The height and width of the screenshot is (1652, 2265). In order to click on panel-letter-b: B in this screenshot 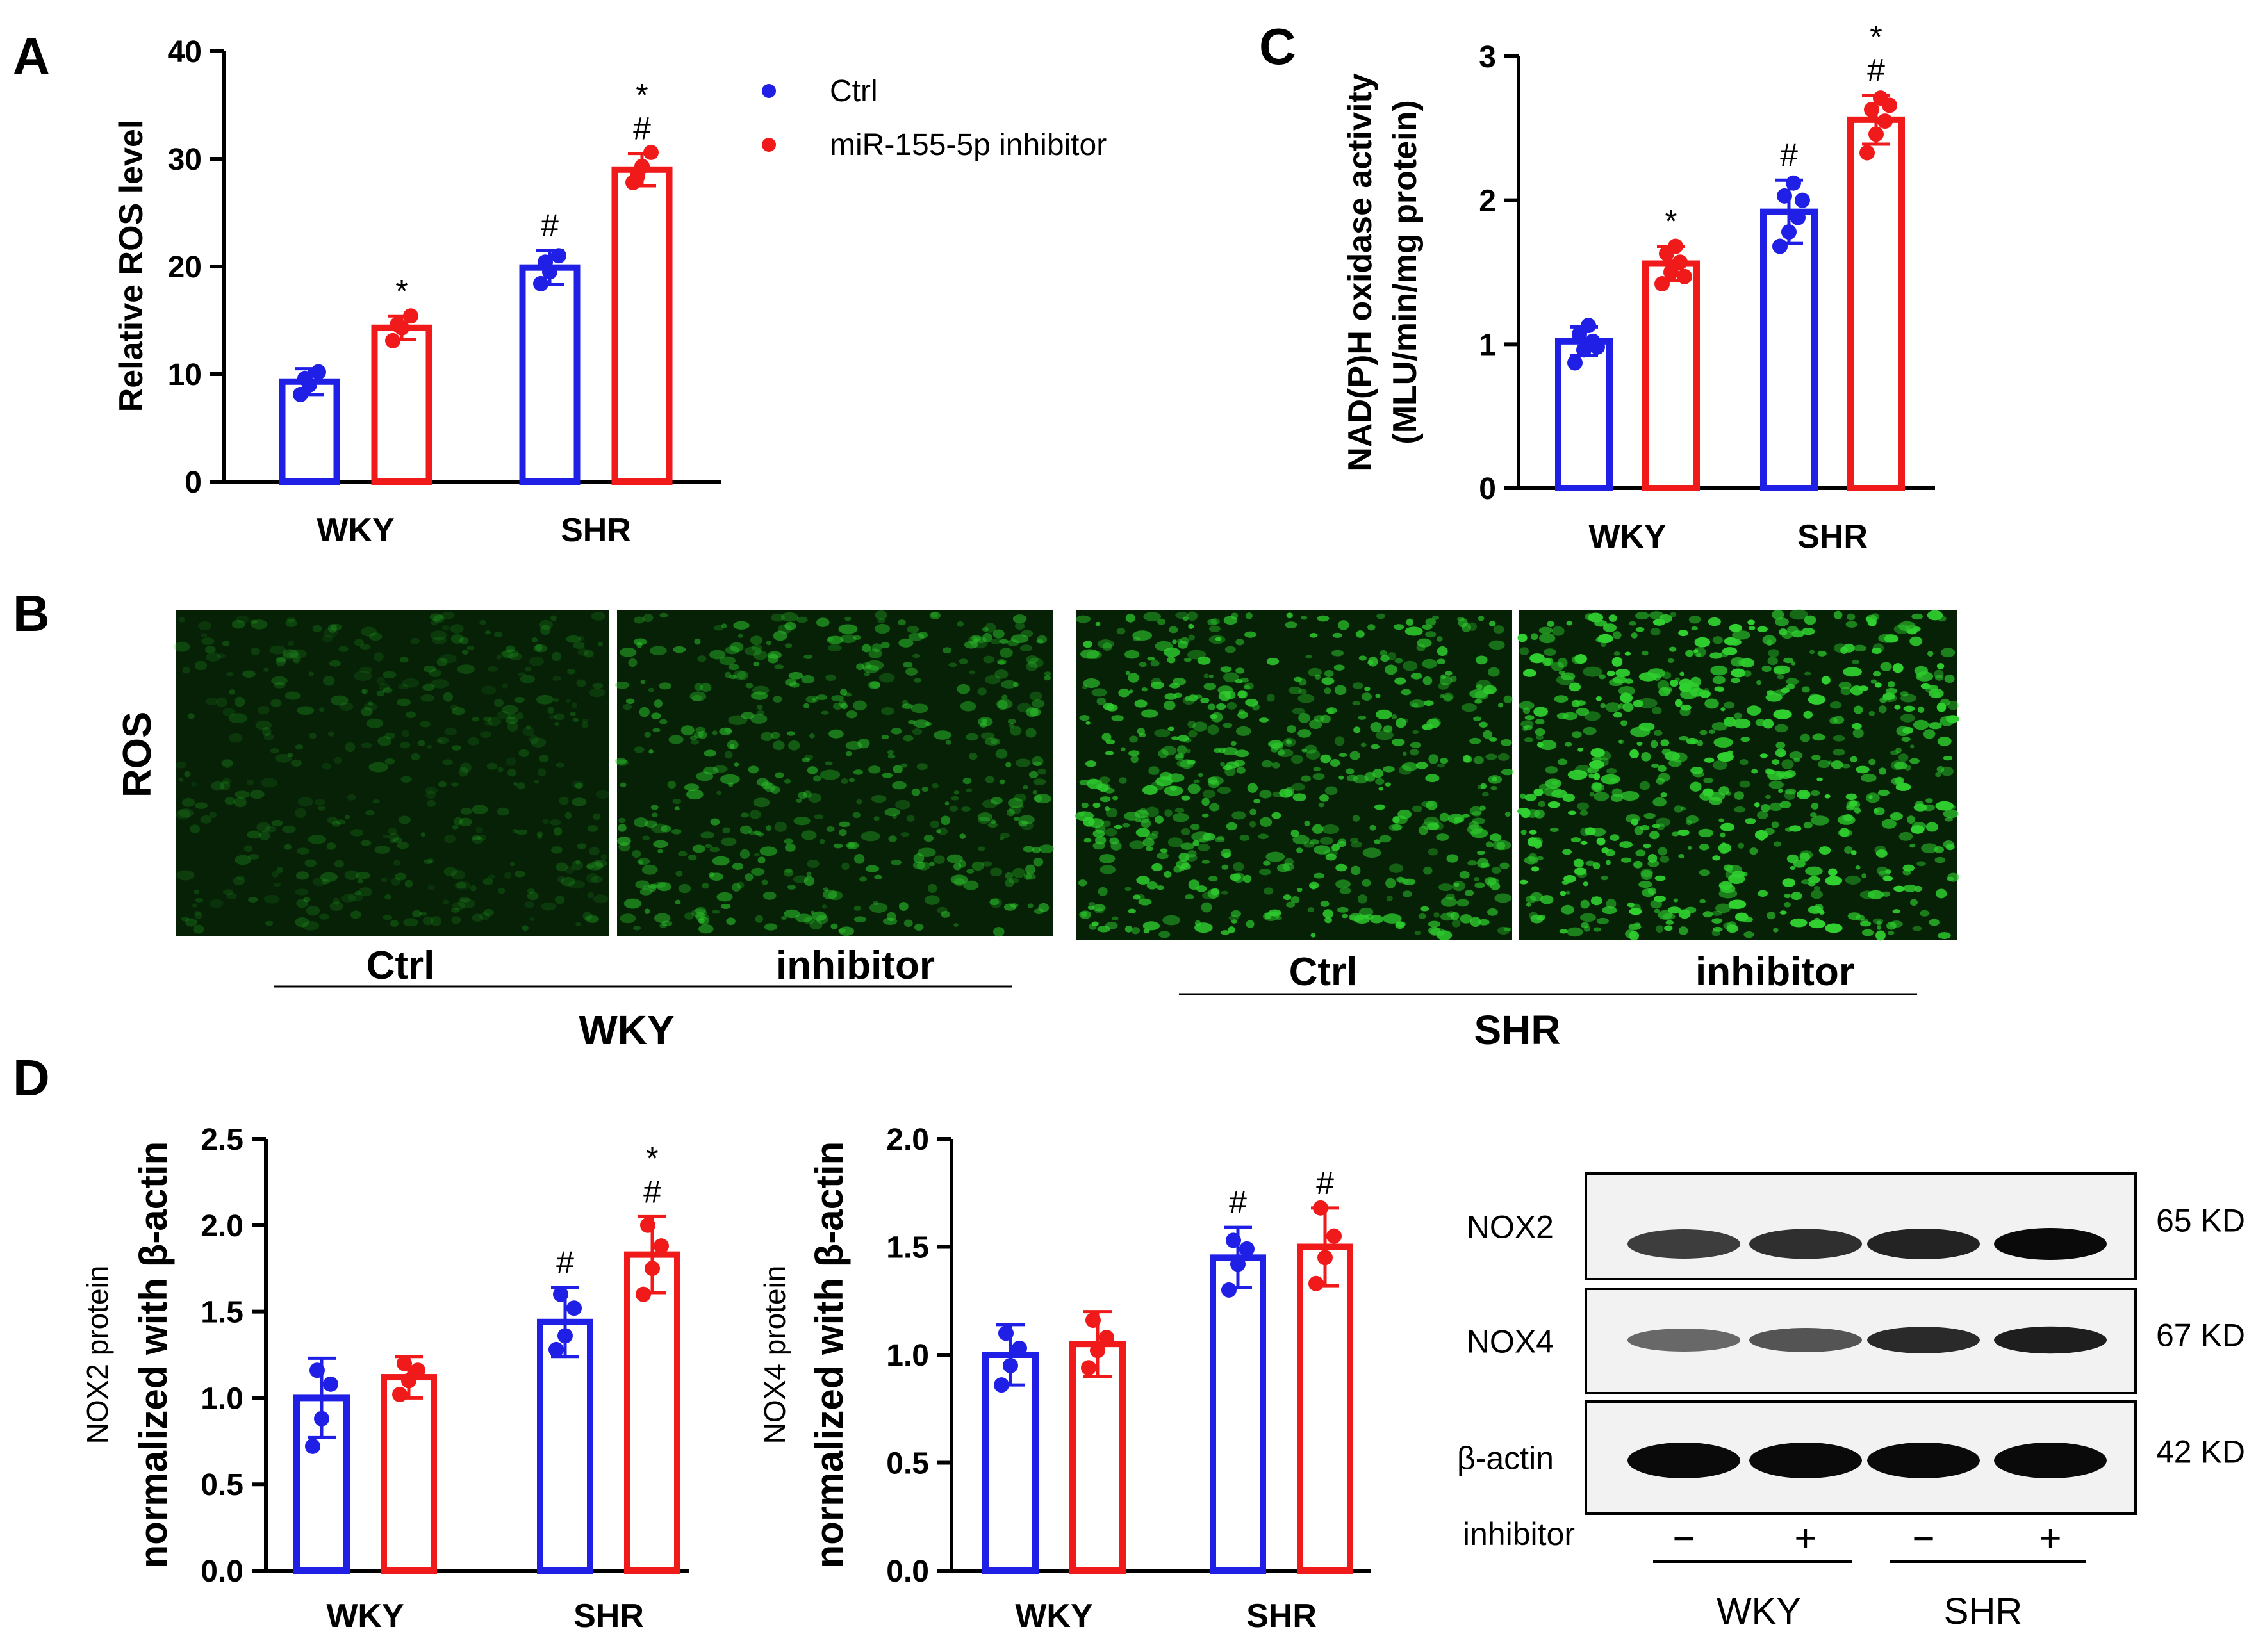, I will do `click(32, 613)`.